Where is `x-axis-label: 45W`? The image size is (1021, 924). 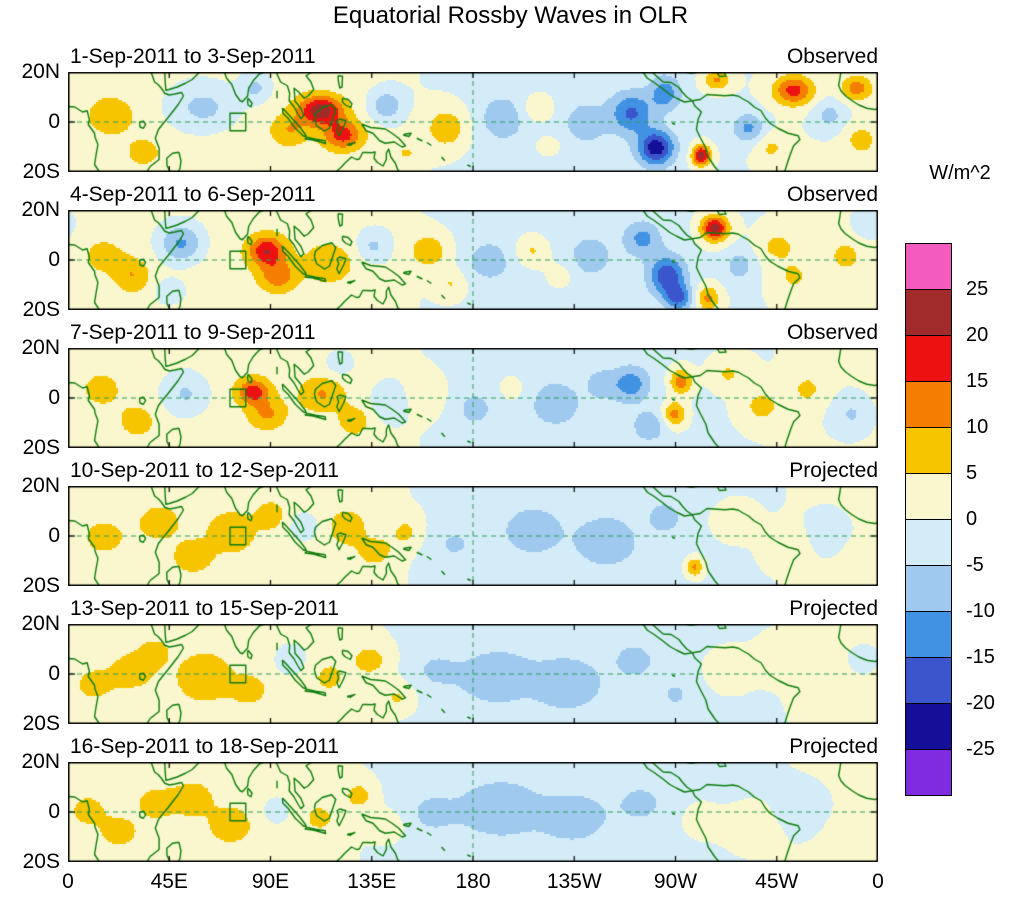
x-axis-label: 45W is located at coordinates (777, 881).